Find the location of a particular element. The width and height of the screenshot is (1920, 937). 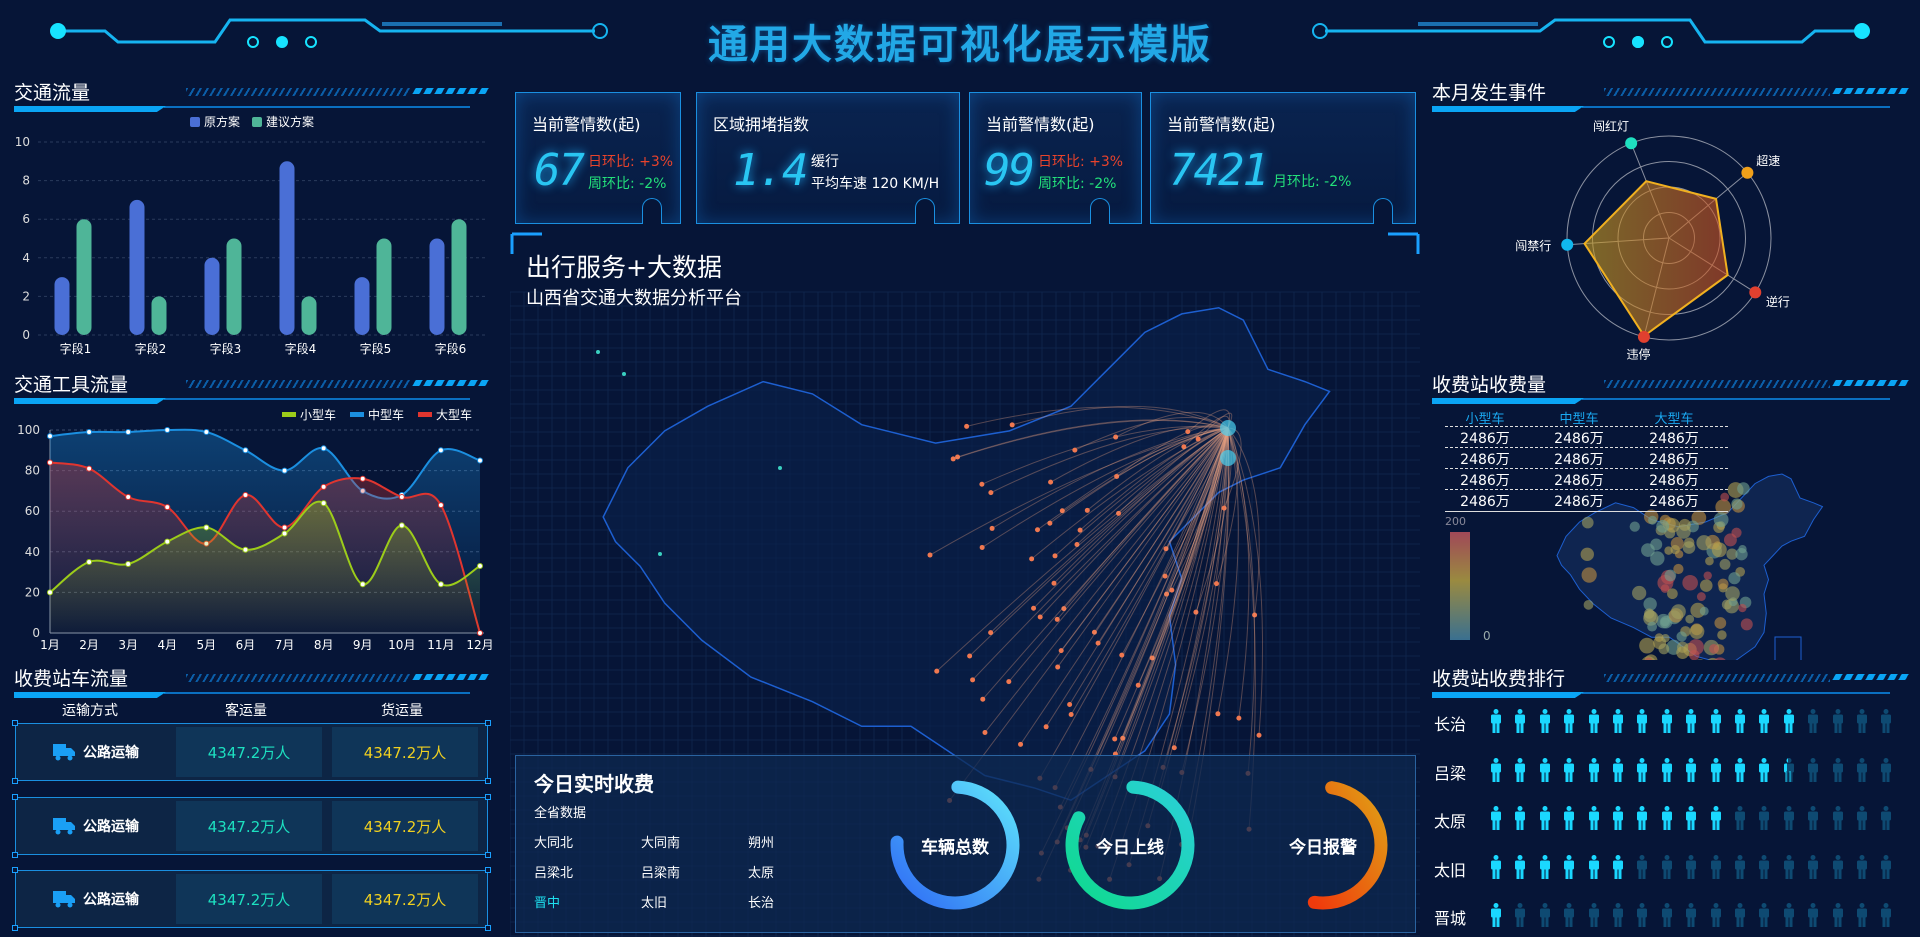

kpi-title: 区域拥堵指数 is located at coordinates (761, 124).